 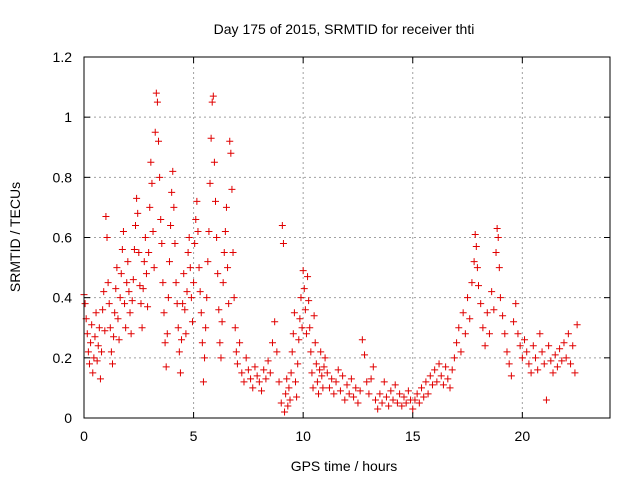 What do you see at coordinates (15, 237) in the screenshot?
I see `y-axis-label: SRMTID / TECUs` at bounding box center [15, 237].